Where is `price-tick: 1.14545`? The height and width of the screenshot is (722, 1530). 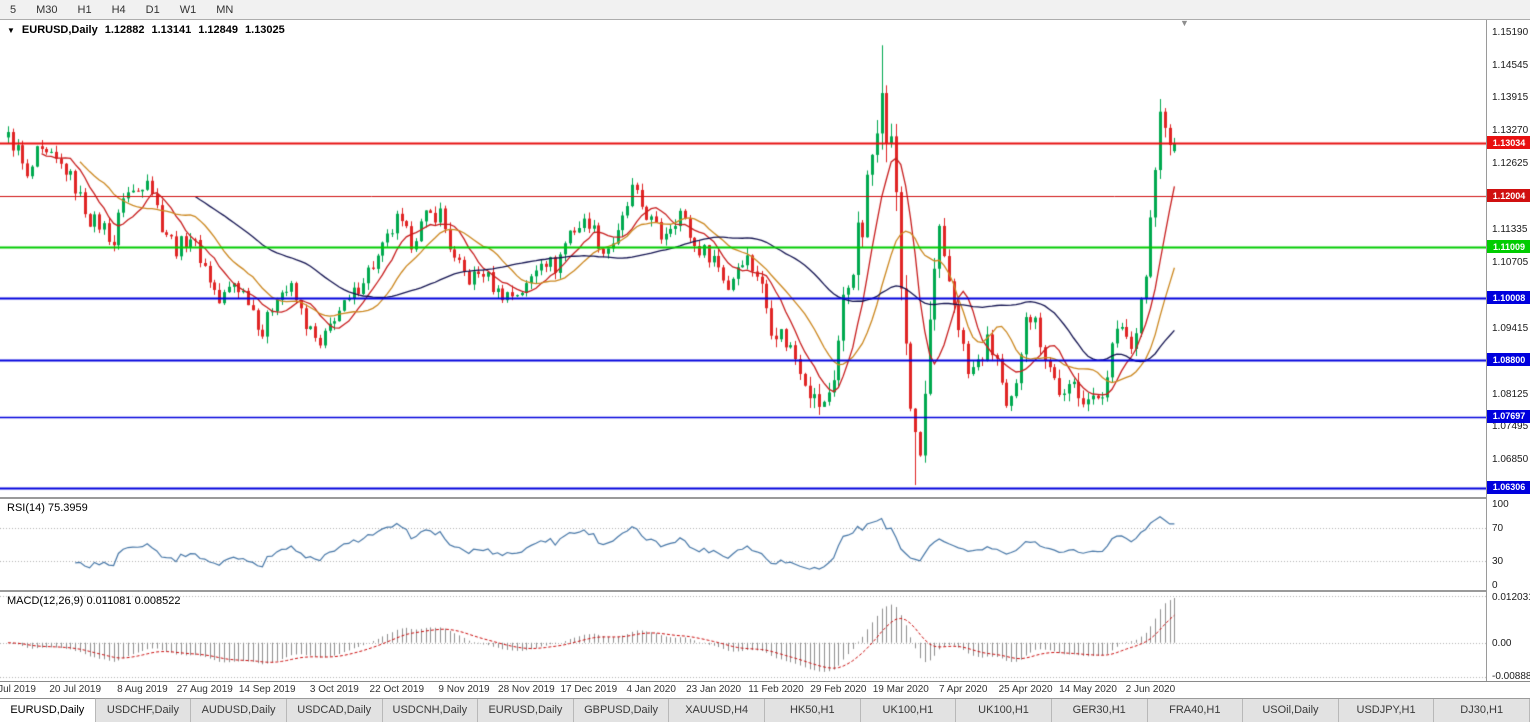 price-tick: 1.14545 is located at coordinates (1510, 66).